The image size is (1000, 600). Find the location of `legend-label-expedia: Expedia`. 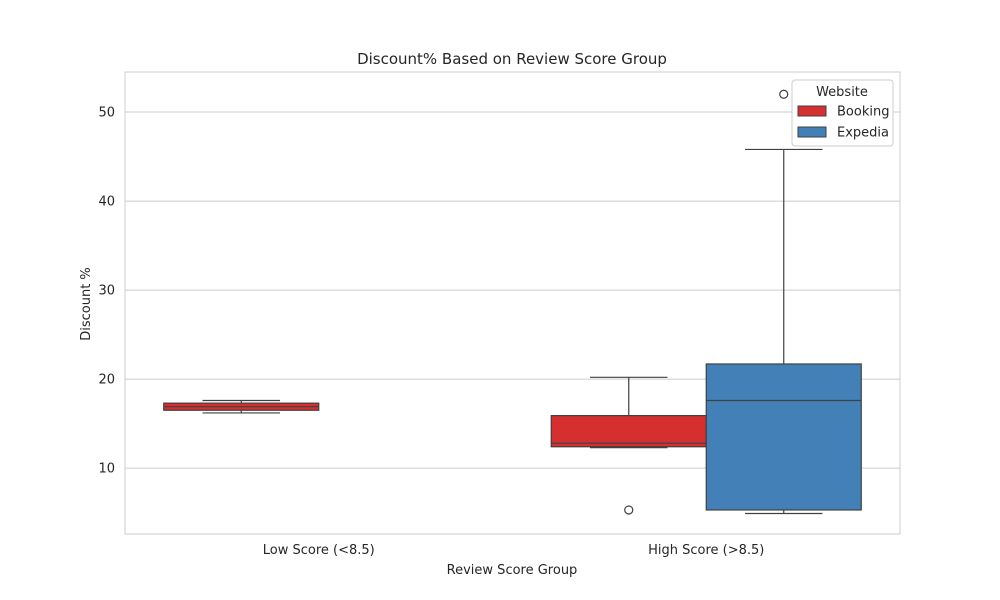

legend-label-expedia: Expedia is located at coordinates (863, 133).